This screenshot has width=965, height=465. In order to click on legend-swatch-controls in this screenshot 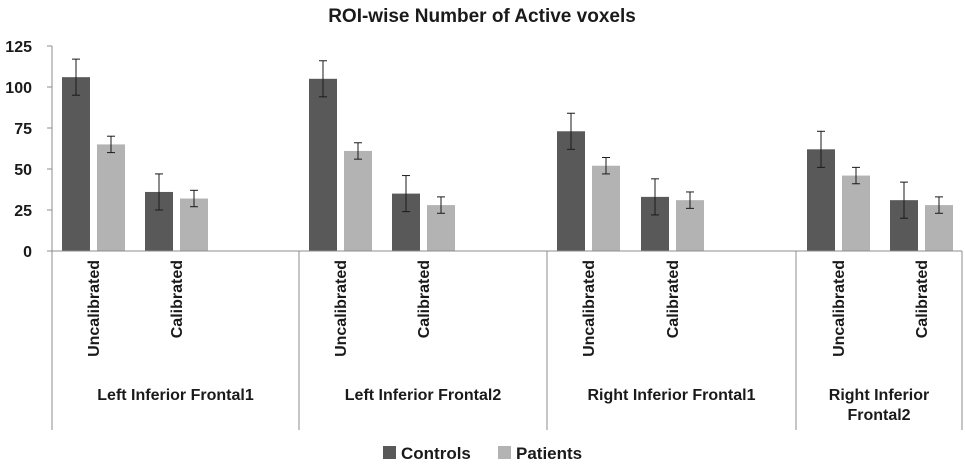, I will do `click(389, 452)`.